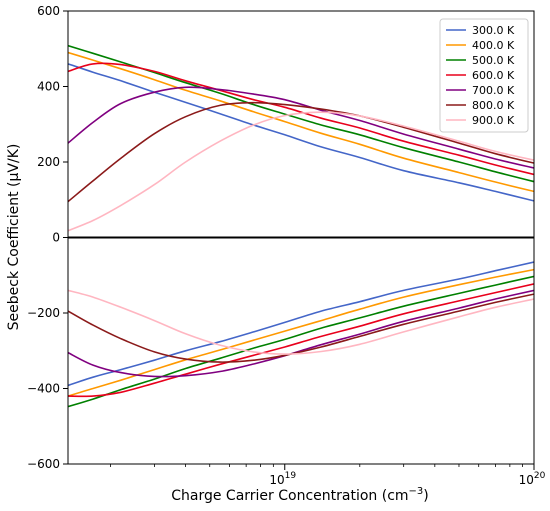 This screenshot has width=550, height=511. What do you see at coordinates (328, 475) in the screenshot?
I see `x-axis: 1019 1020` at bounding box center [328, 475].